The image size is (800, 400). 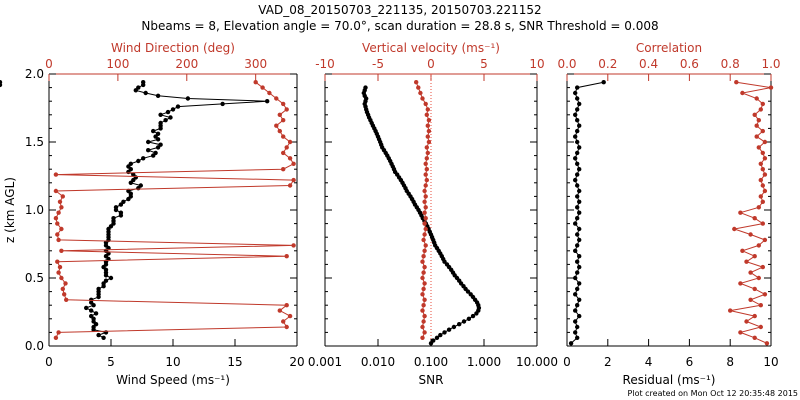 What do you see at coordinates (172, 362) in the screenshot?
I see `panel1-xtick-label: 10` at bounding box center [172, 362].